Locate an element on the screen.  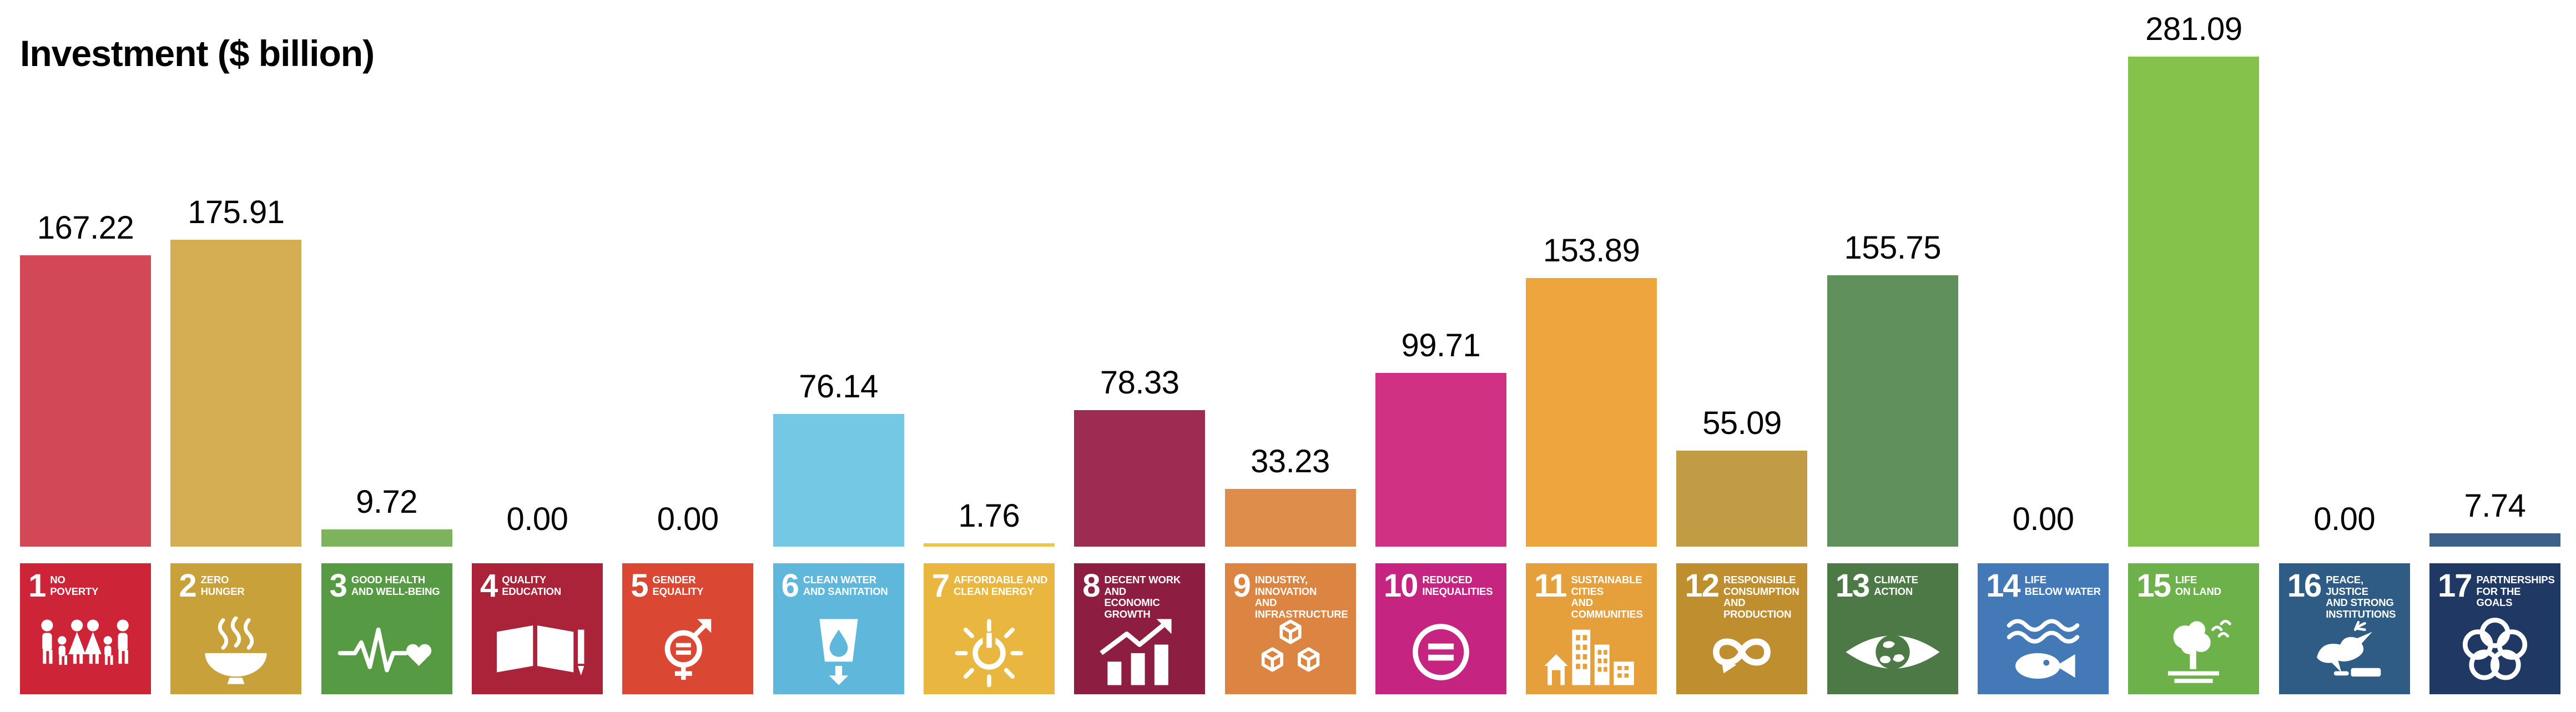
heartbeat-icon is located at coordinates (387, 652).